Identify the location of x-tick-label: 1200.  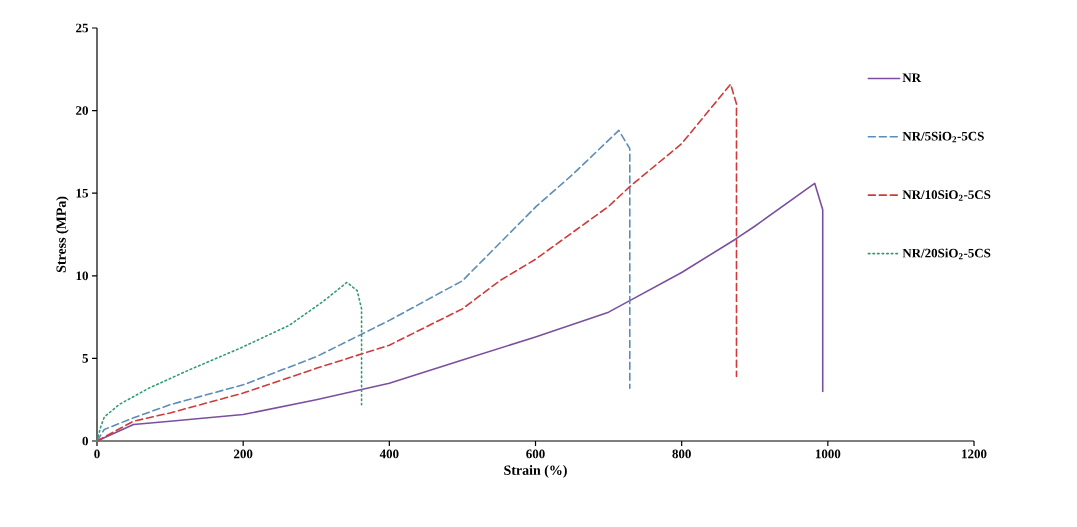
(974, 454).